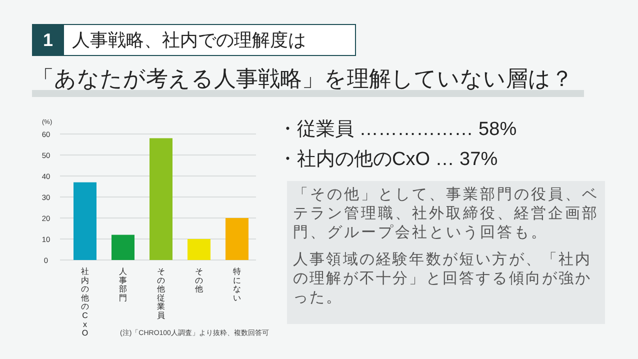 The width and height of the screenshot is (638, 359). Describe the element at coordinates (443, 278) in the screenshot. I see `text: 人事領域の経験年数が短い方が、「社内の理解が不十分」と回答する傾向が強かった。` at that location.